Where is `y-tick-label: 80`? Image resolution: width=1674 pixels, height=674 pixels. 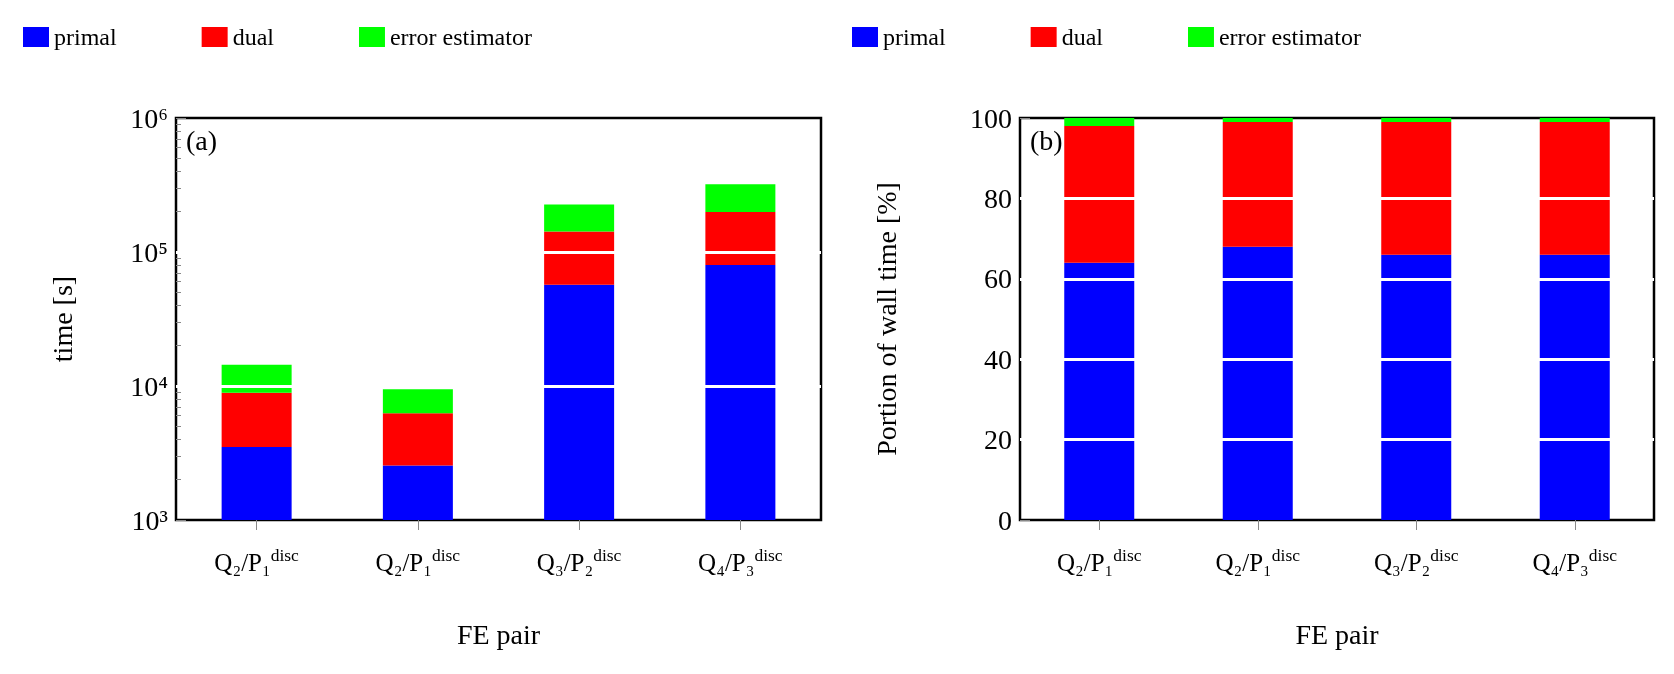 y-tick-label: 80 is located at coordinates (998, 198).